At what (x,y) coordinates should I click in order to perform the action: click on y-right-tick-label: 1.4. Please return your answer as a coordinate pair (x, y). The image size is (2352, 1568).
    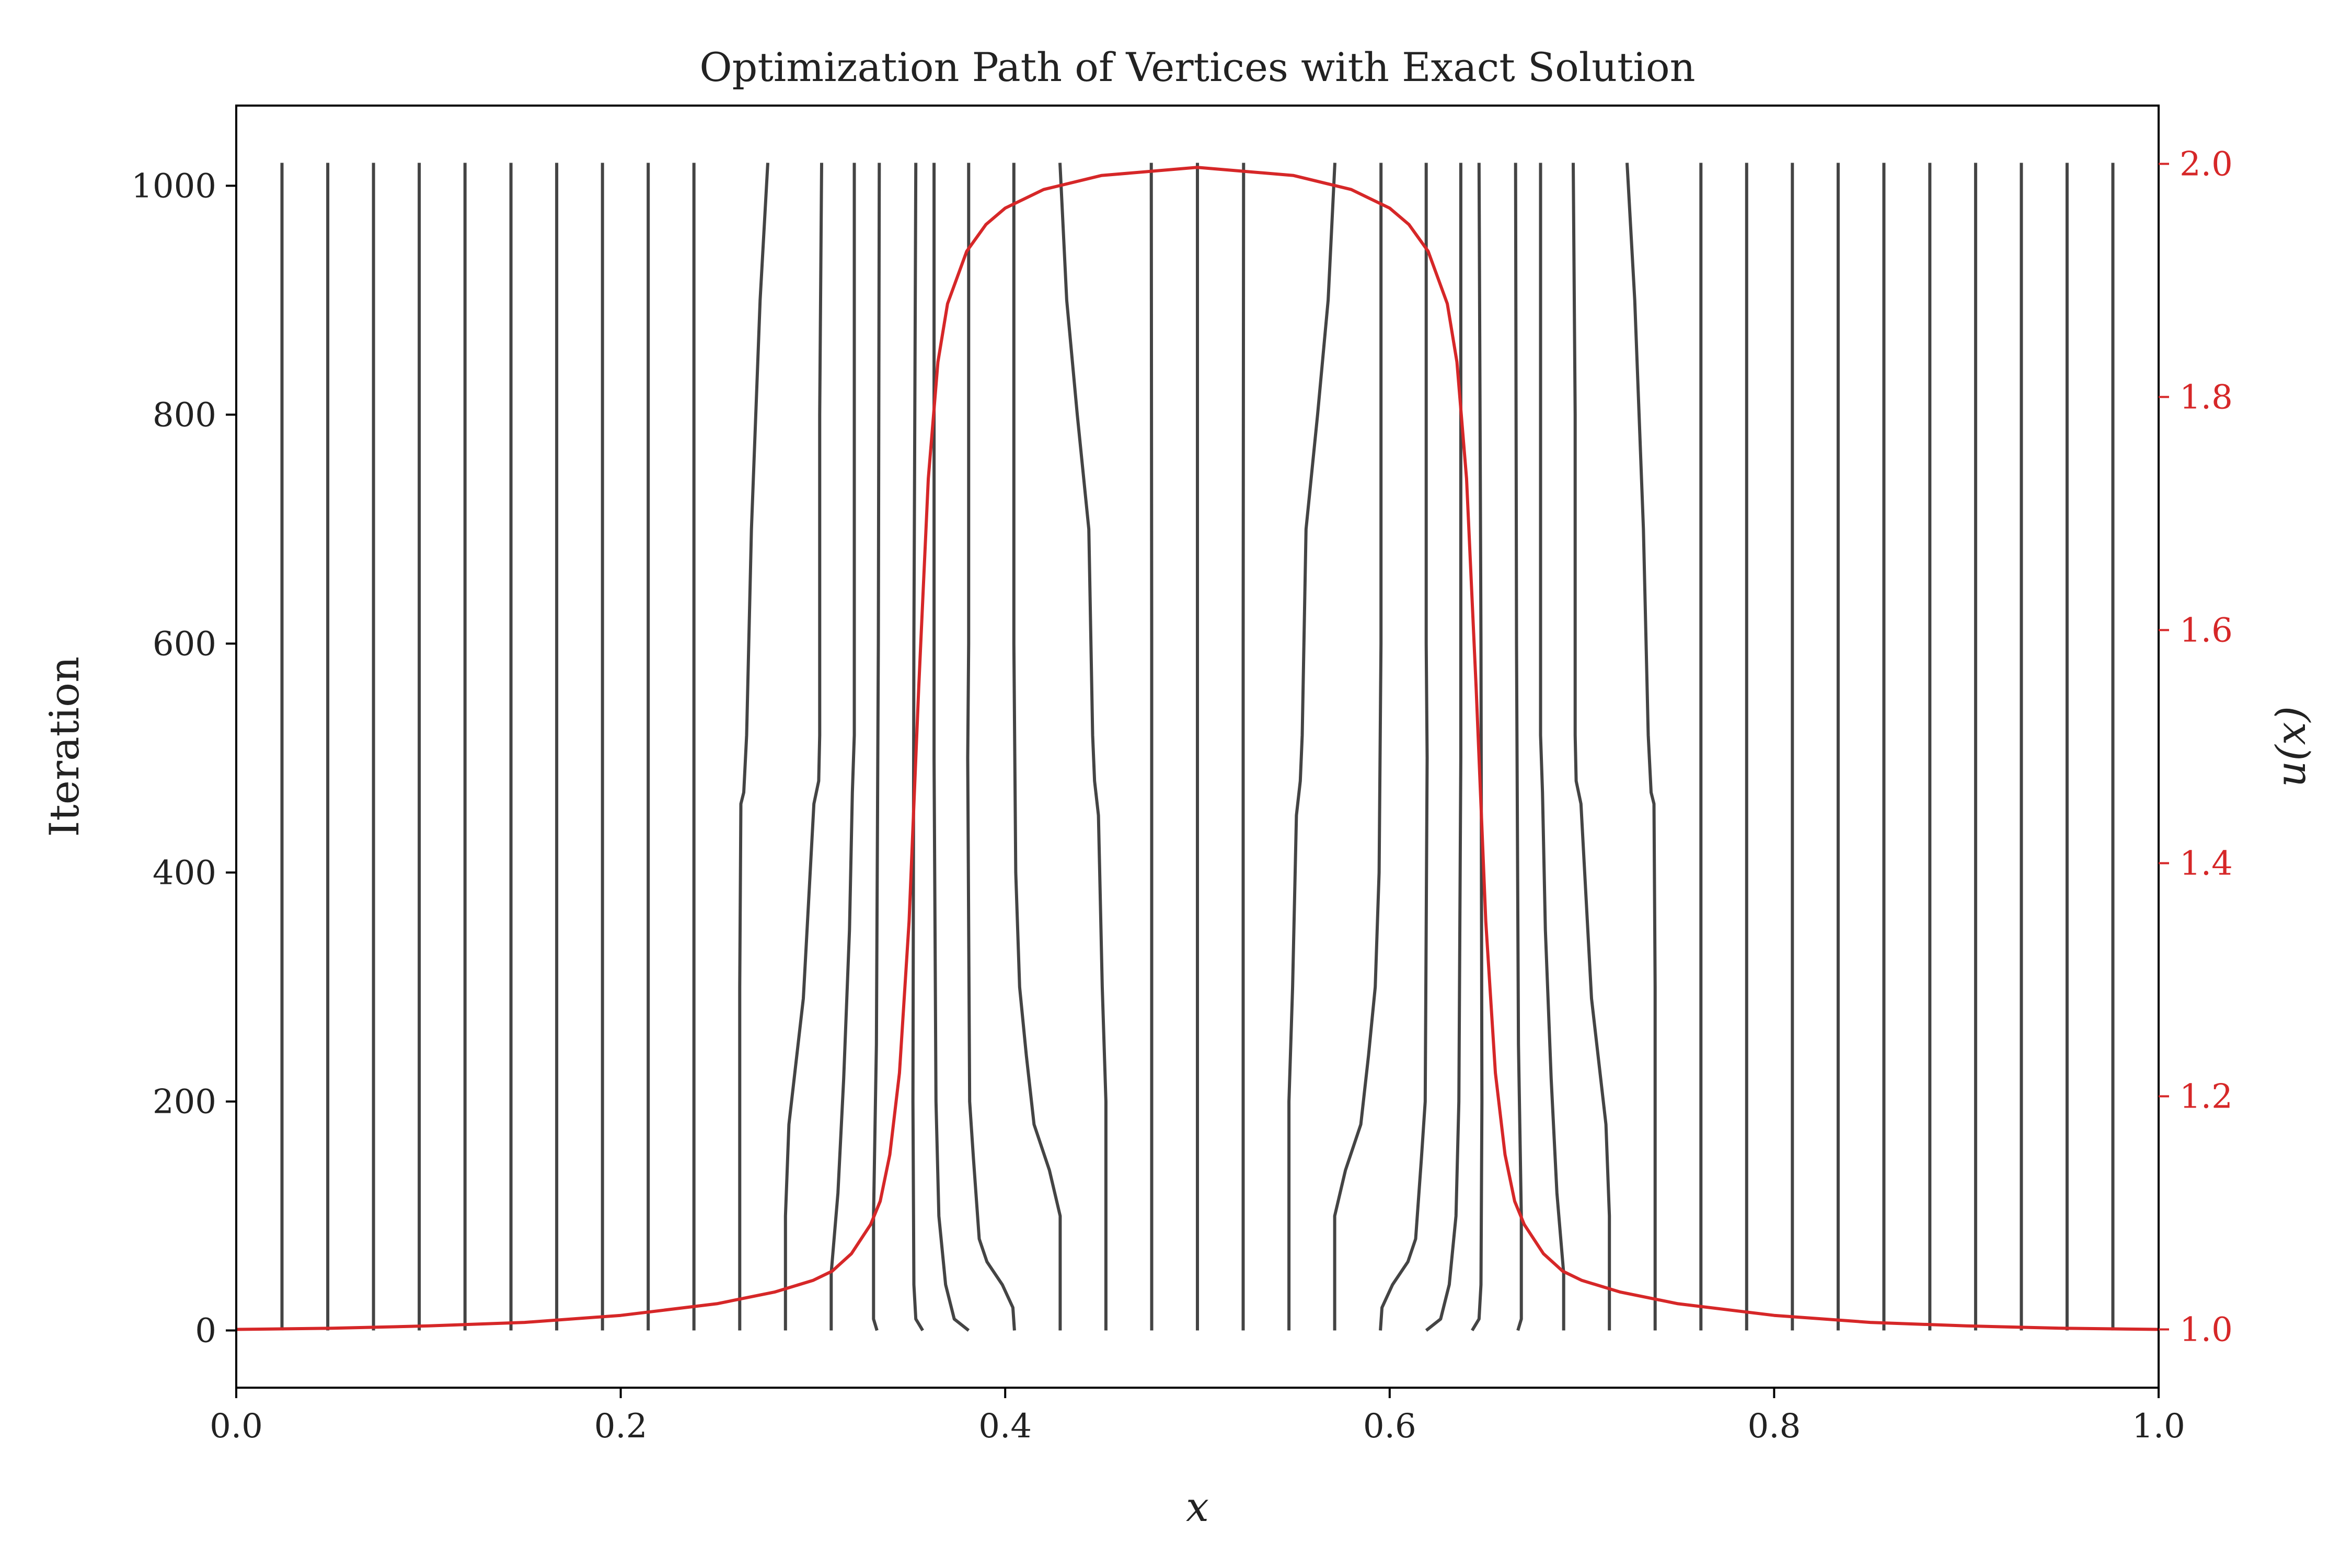
    Looking at the image, I should click on (2206, 864).